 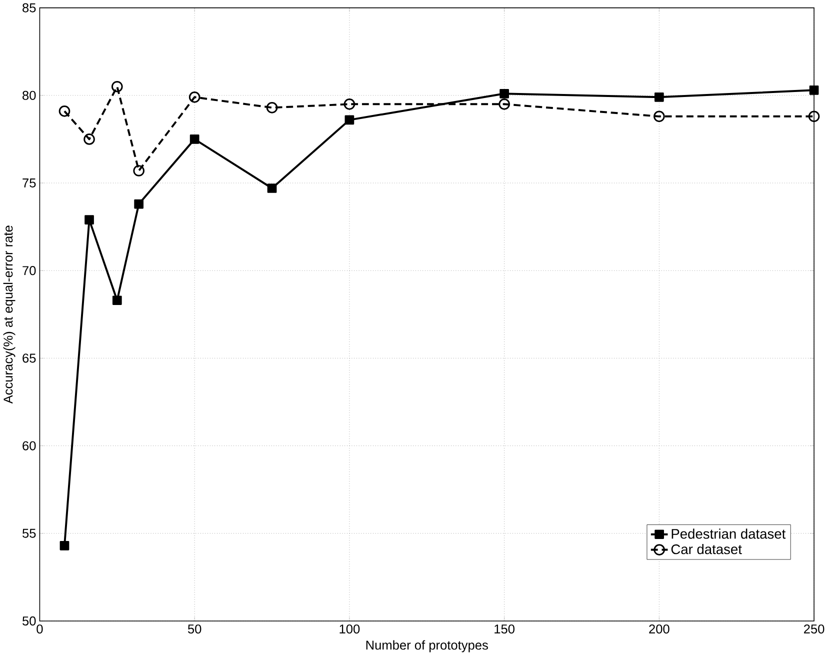 I want to click on x-tick-label: 150, so click(x=504, y=629).